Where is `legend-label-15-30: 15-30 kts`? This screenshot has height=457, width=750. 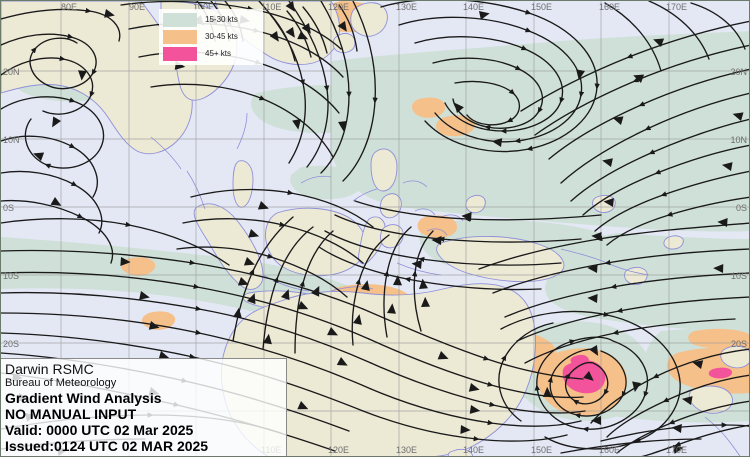
legend-label-15-30: 15-30 kts is located at coordinates (221, 19).